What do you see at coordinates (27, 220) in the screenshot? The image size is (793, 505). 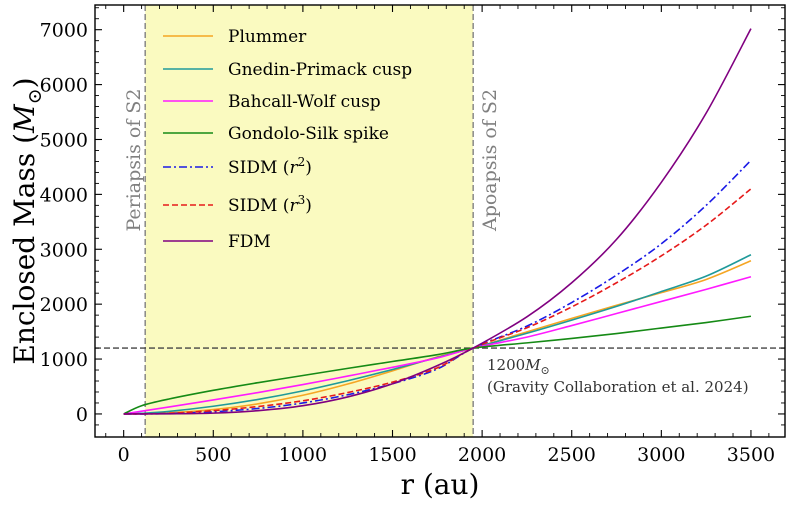 I see `y-axis-title: Enclosed Mass (M⊙)` at bounding box center [27, 220].